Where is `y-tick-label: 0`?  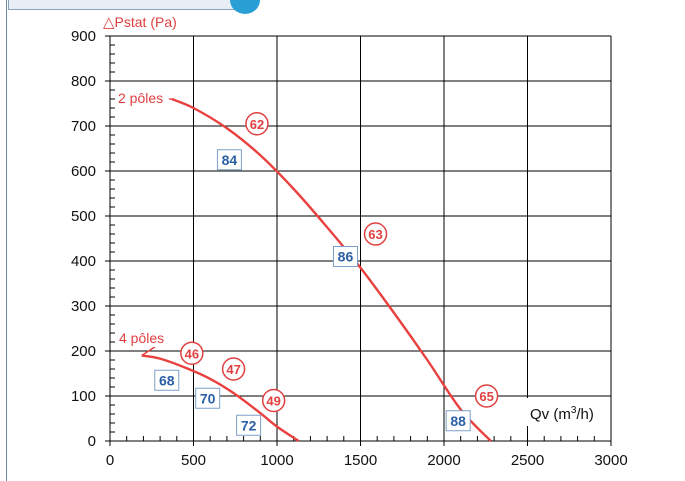 y-tick-label: 0 is located at coordinates (92, 441).